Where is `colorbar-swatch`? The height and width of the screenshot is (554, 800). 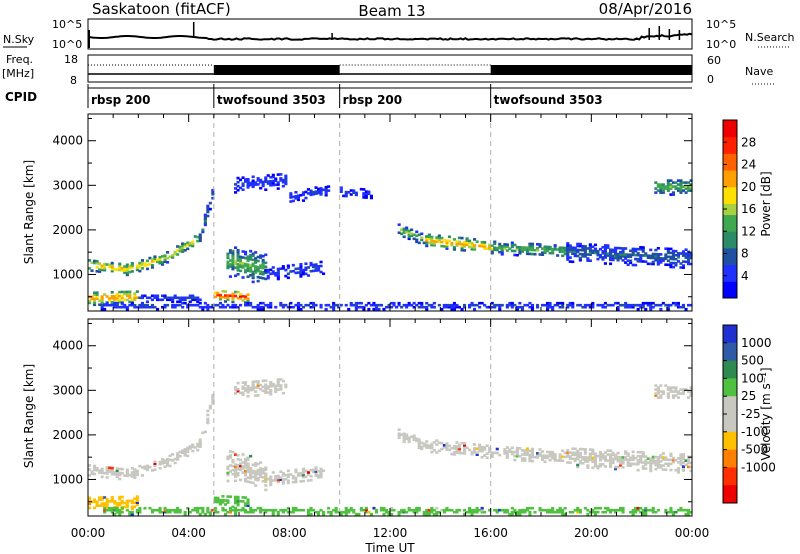
colorbar-swatch is located at coordinates (730, 405).